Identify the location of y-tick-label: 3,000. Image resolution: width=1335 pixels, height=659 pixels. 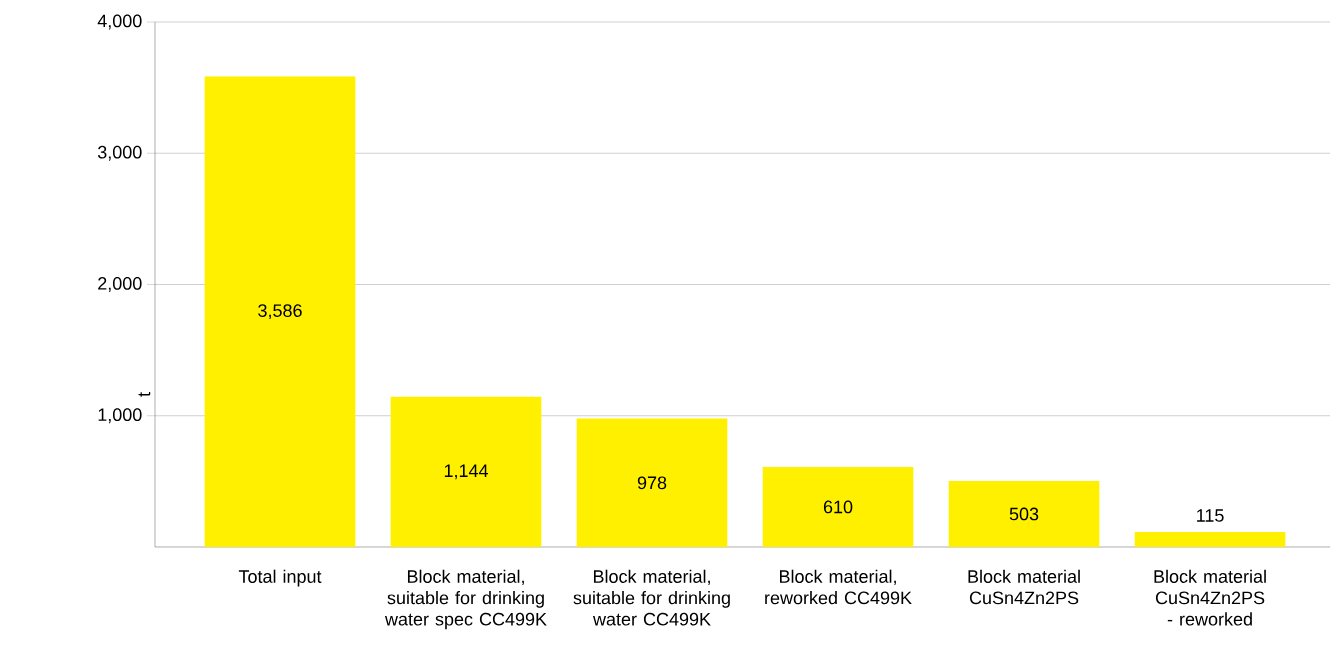
(119, 153).